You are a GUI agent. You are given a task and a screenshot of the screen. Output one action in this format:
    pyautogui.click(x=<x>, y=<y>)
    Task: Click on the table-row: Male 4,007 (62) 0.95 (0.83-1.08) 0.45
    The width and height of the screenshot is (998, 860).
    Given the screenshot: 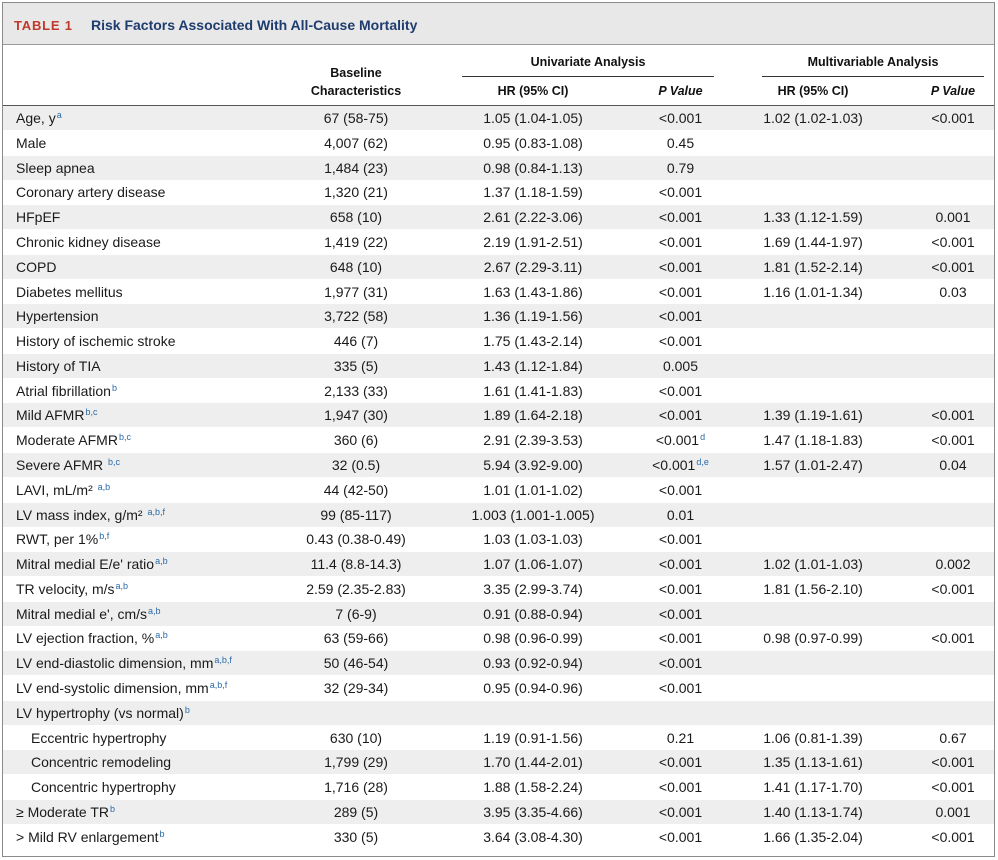 What is the action you would take?
    pyautogui.click(x=498, y=143)
    